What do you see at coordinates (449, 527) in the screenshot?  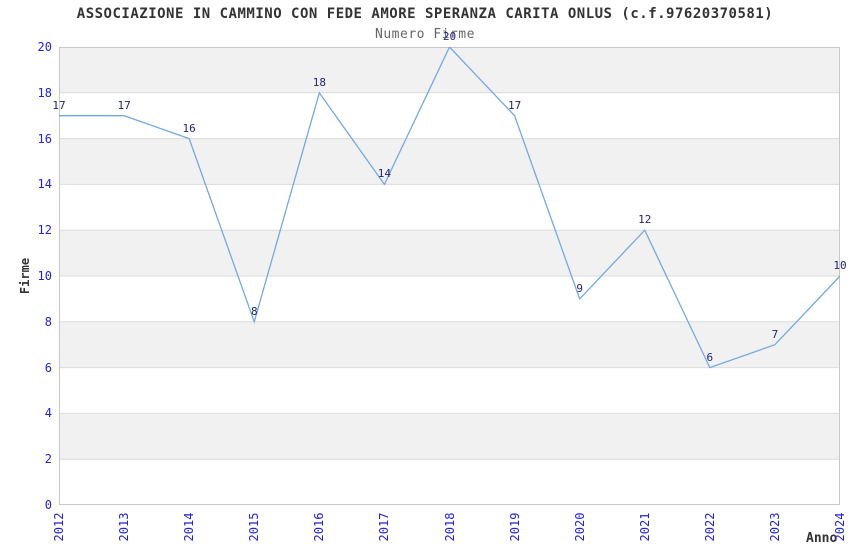 I see `x-tick-label: 2018` at bounding box center [449, 527].